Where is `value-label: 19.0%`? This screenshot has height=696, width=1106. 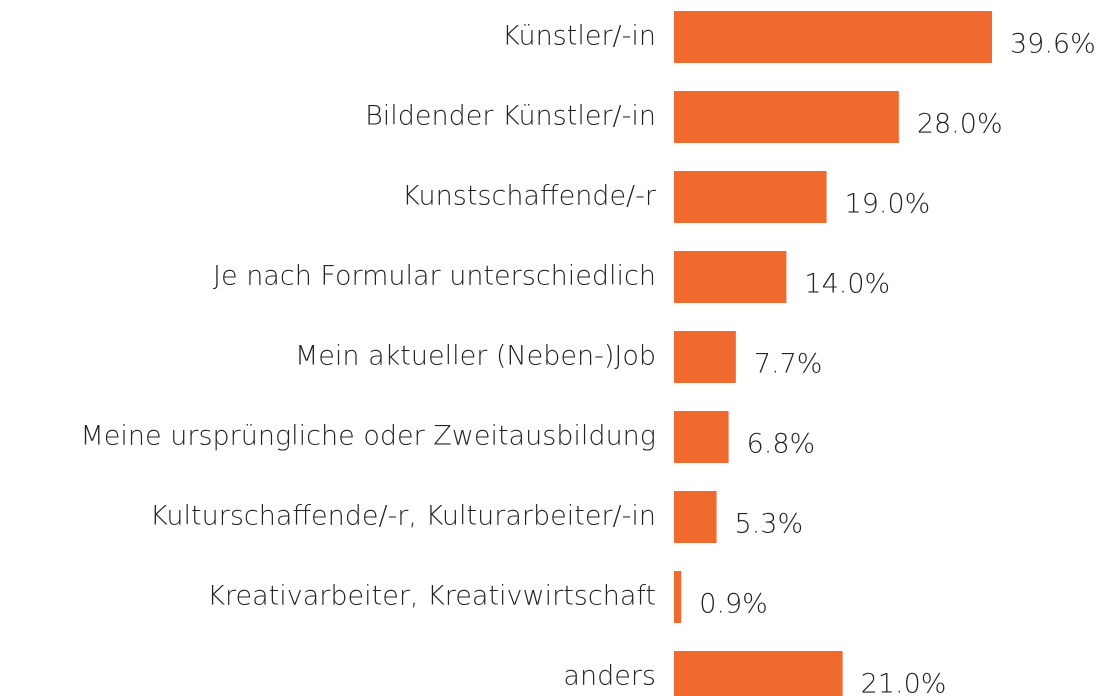
value-label: 19.0% is located at coordinates (888, 204).